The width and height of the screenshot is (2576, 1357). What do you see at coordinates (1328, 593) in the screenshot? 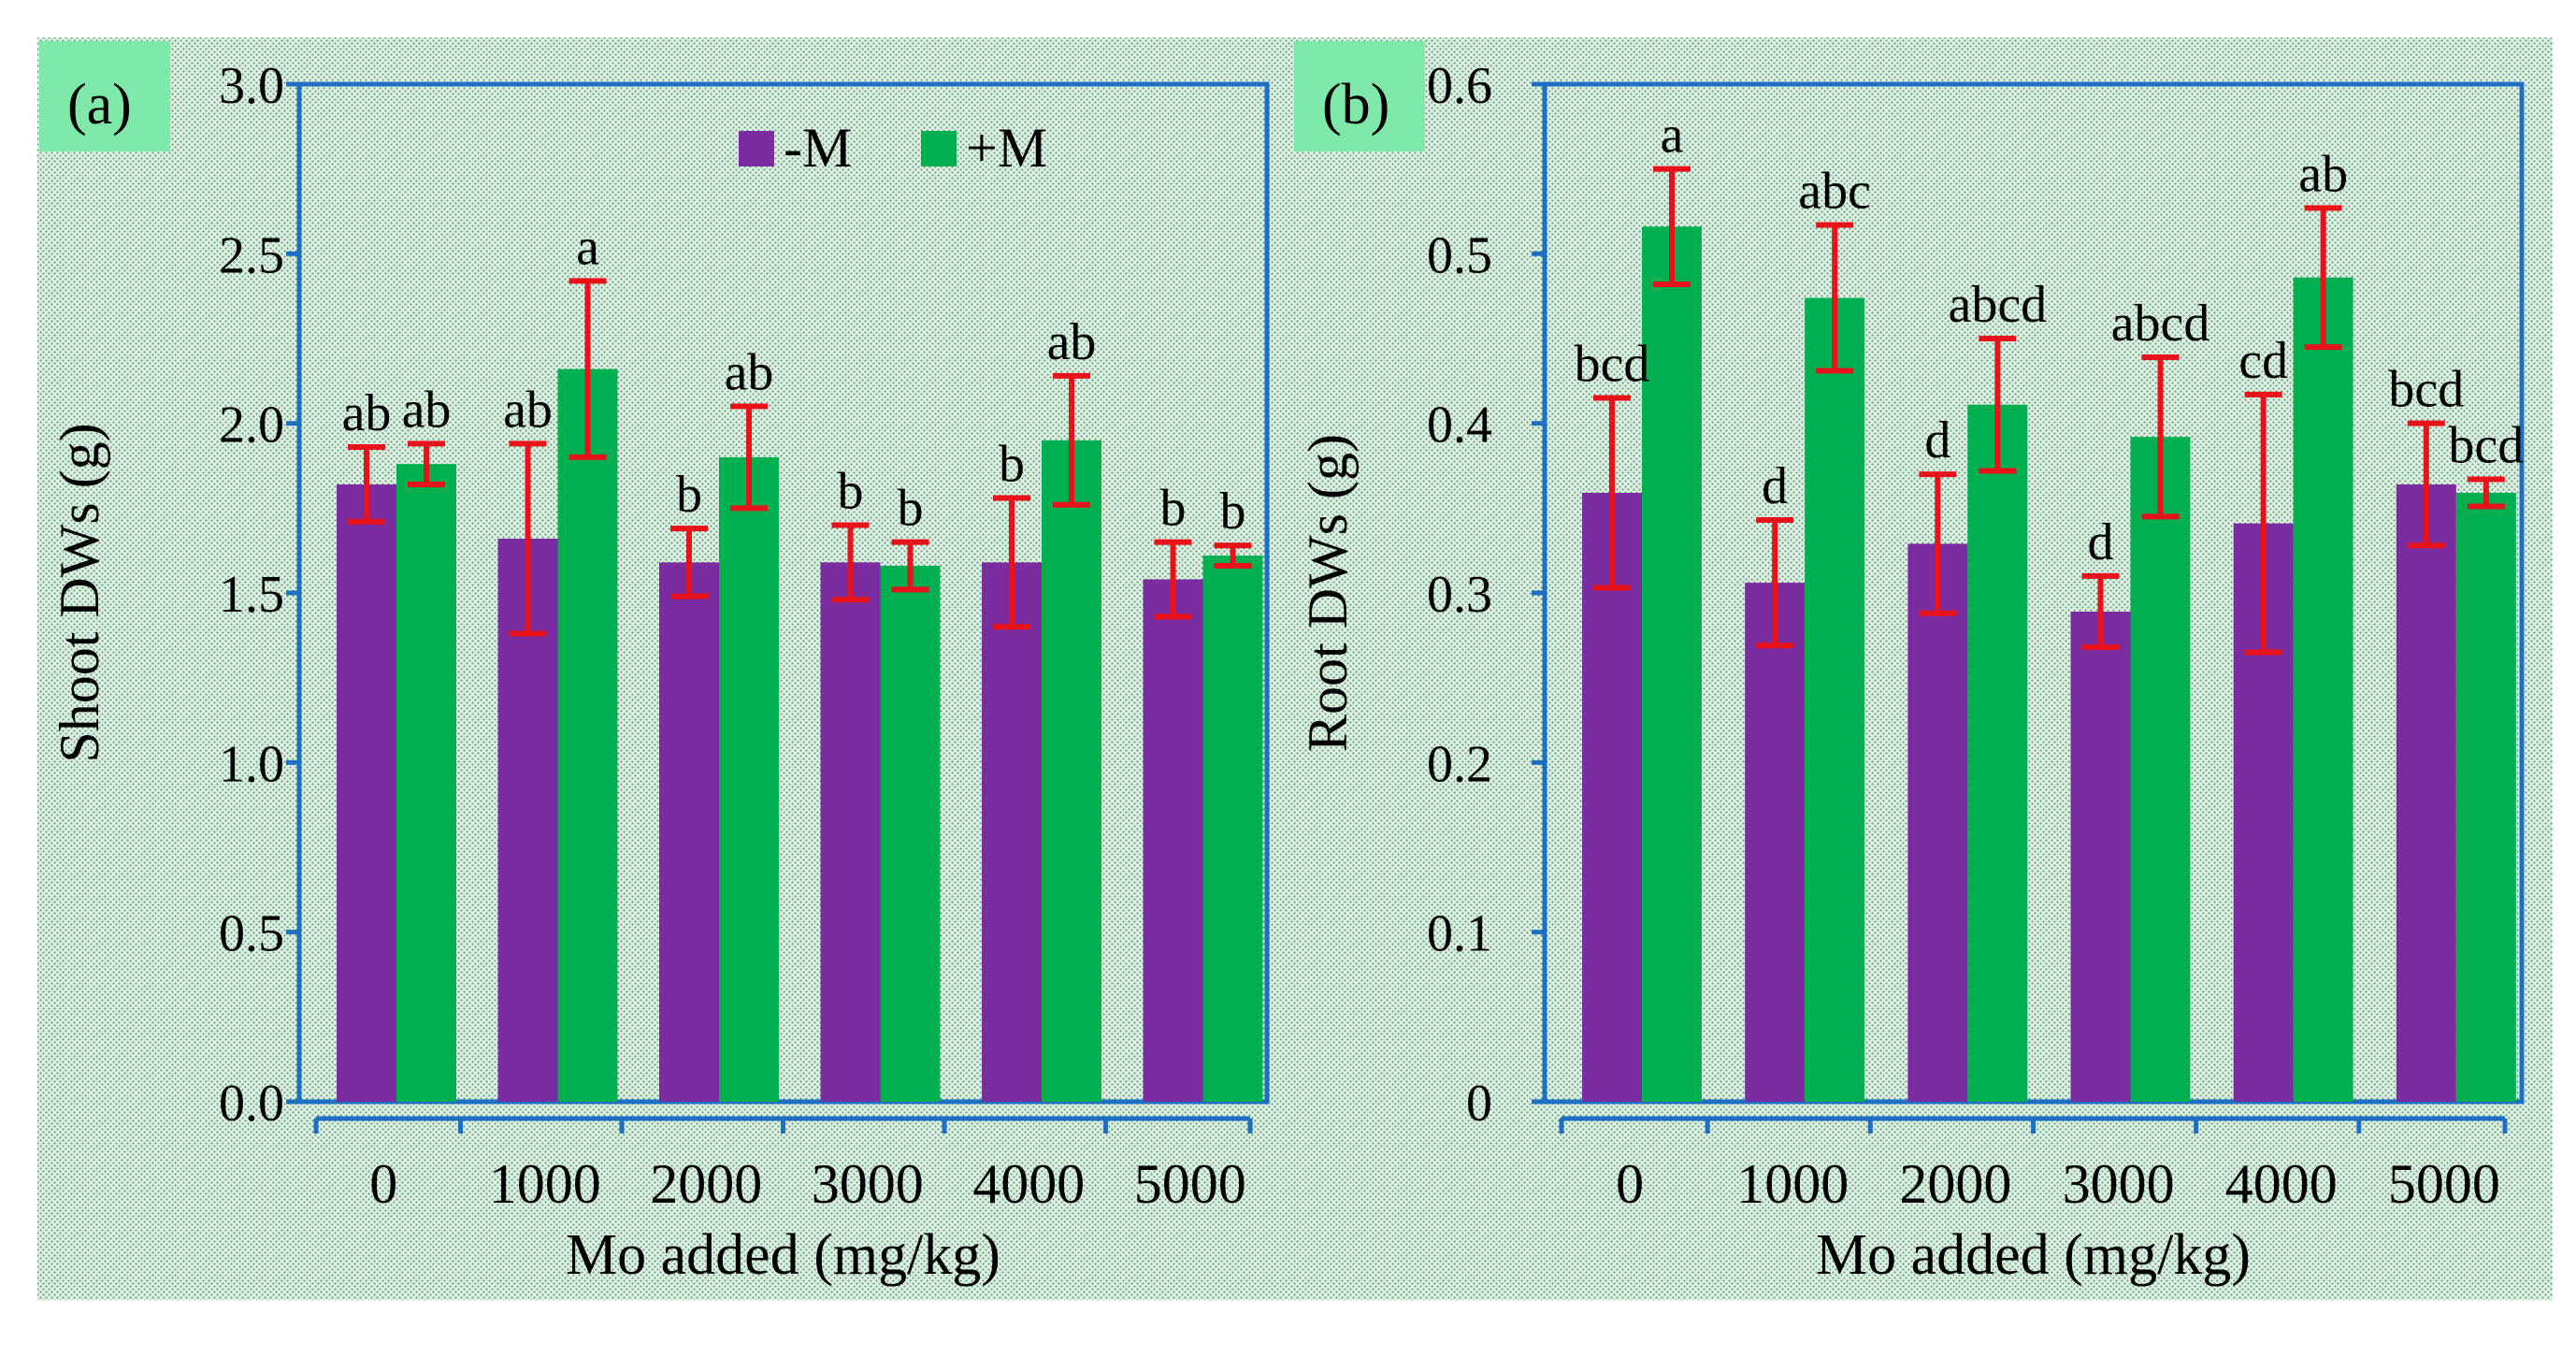
I see `p2-ylabel: Root DWs (g)` at bounding box center [1328, 593].